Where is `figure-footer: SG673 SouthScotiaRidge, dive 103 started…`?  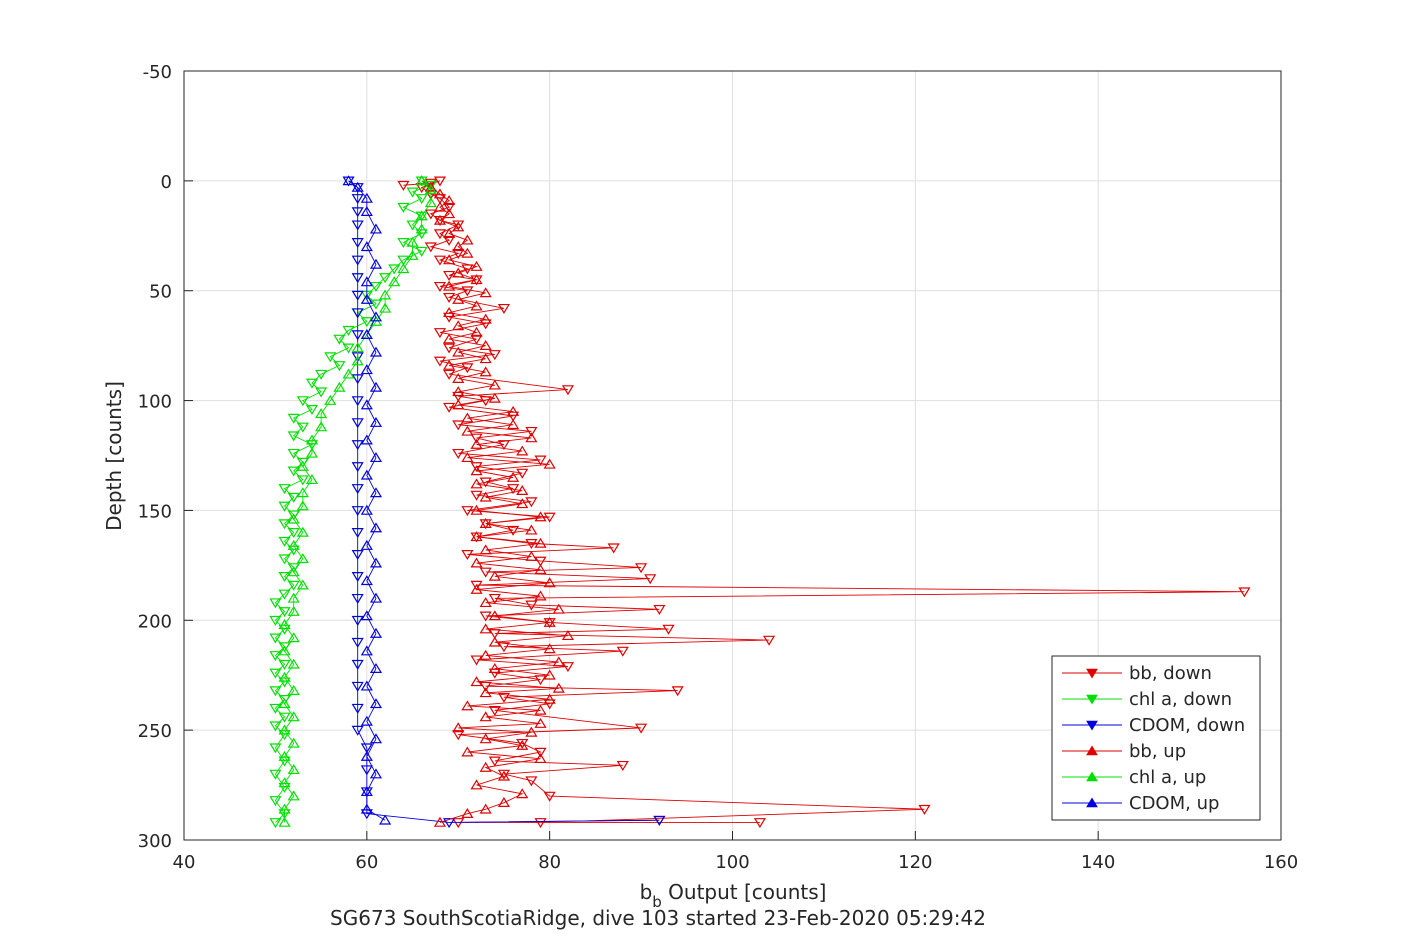 figure-footer: SG673 SouthScotiaRidge, dive 103 started… is located at coordinates (658, 918).